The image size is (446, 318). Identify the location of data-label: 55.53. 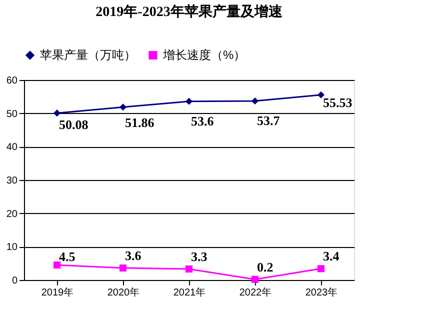
(338, 102).